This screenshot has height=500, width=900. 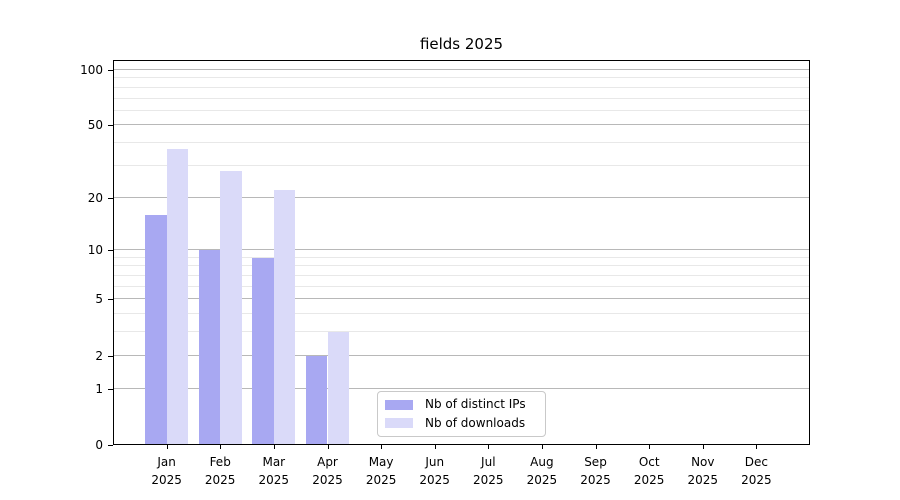 What do you see at coordinates (95, 125) in the screenshot?
I see `y-tick-label: 50` at bounding box center [95, 125].